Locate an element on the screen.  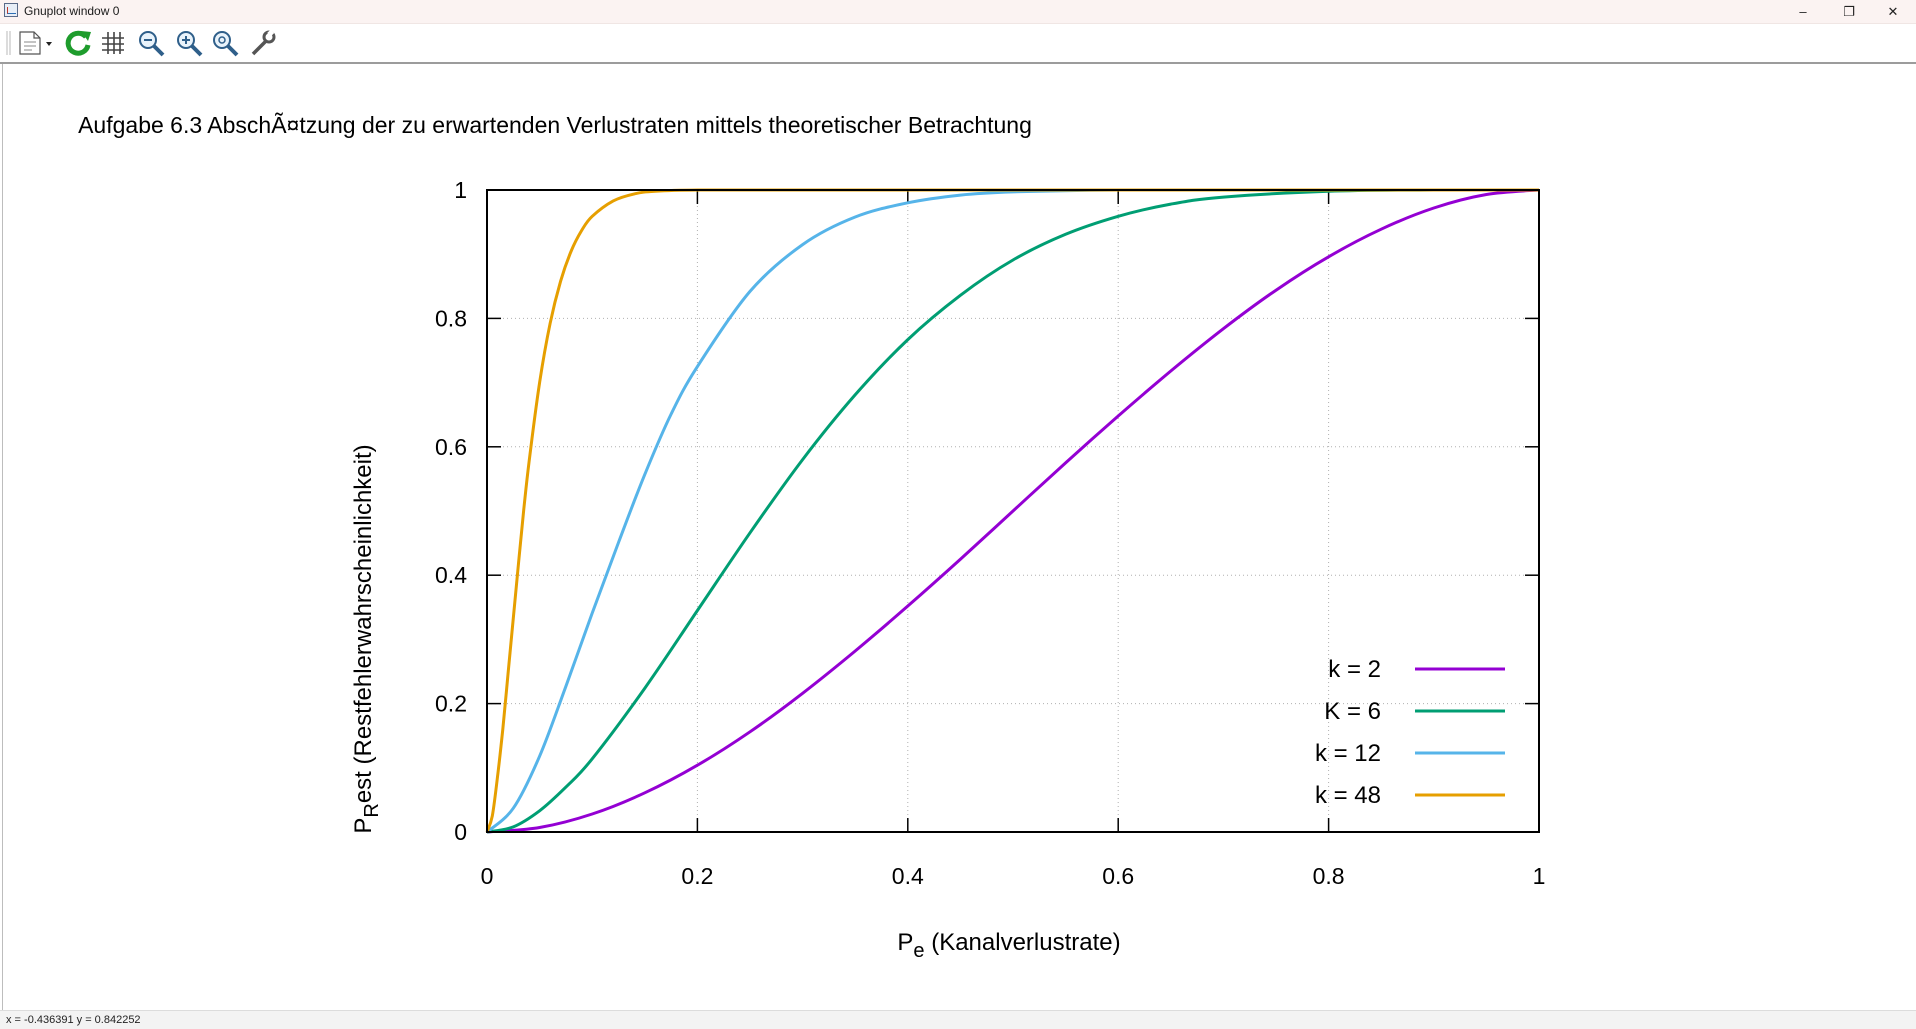
toolbar-grip is located at coordinates (9, 43).